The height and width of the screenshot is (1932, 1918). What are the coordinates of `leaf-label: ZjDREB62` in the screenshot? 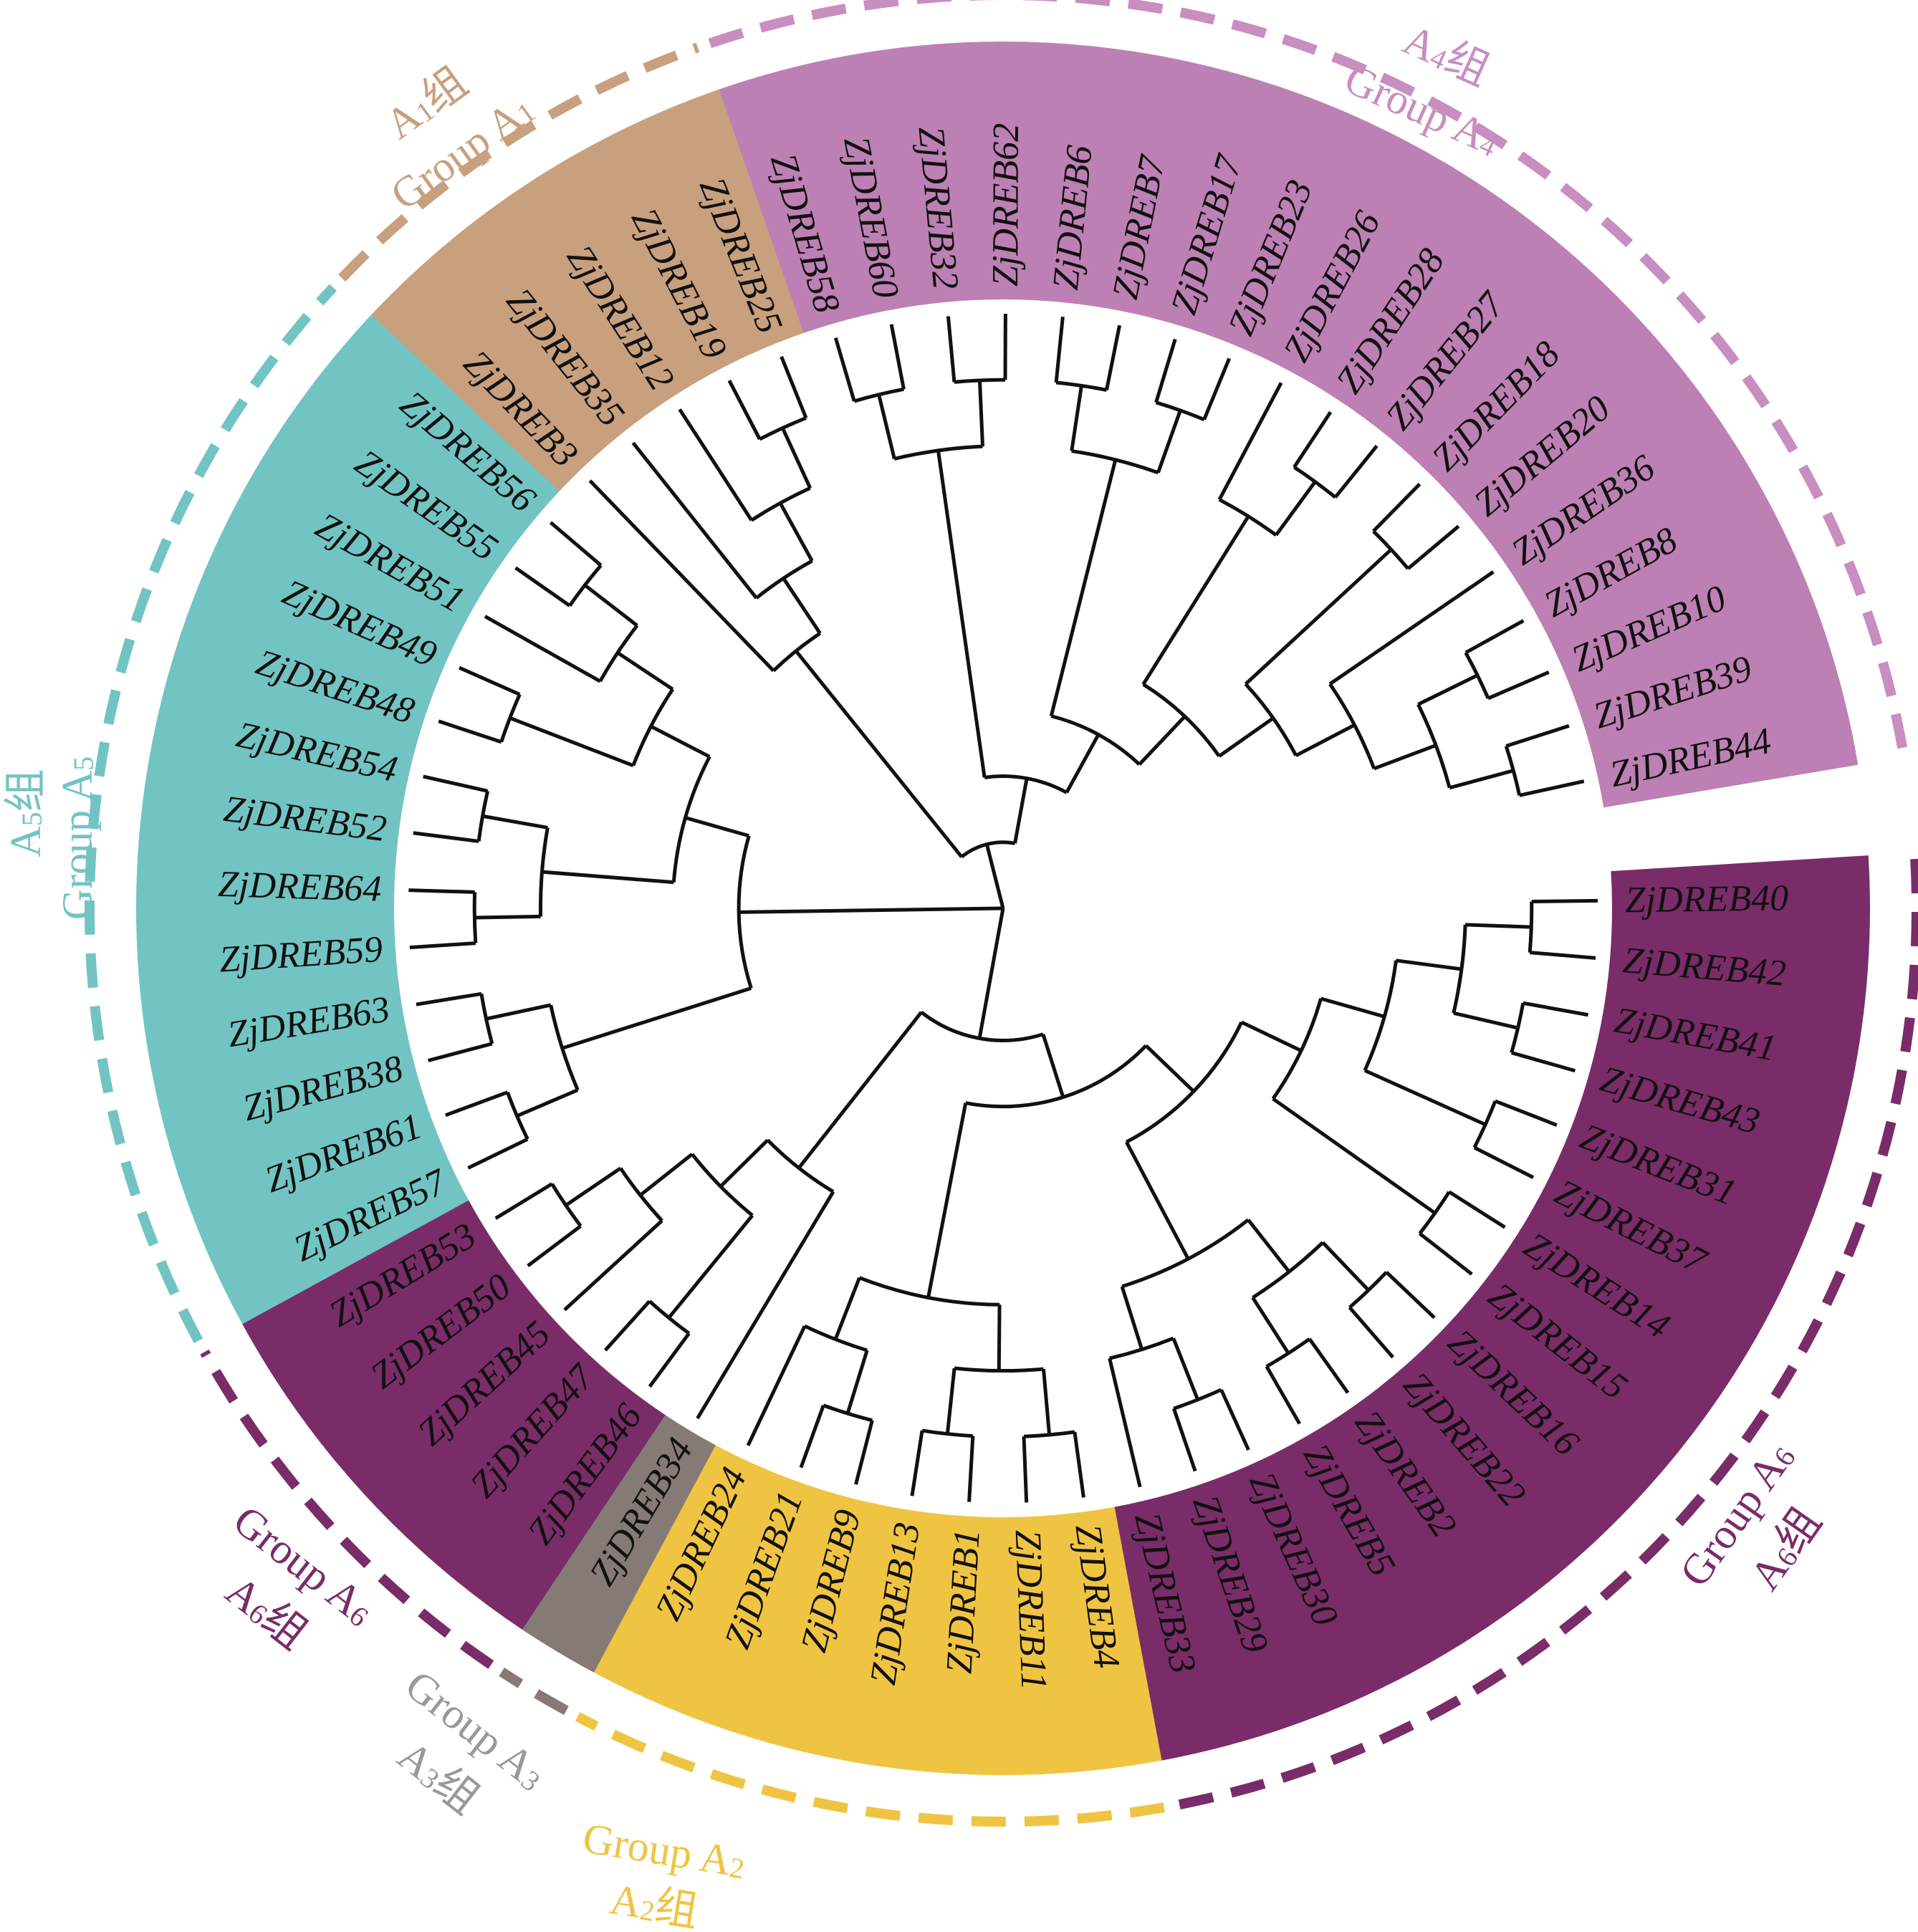 It's located at (1006, 205).